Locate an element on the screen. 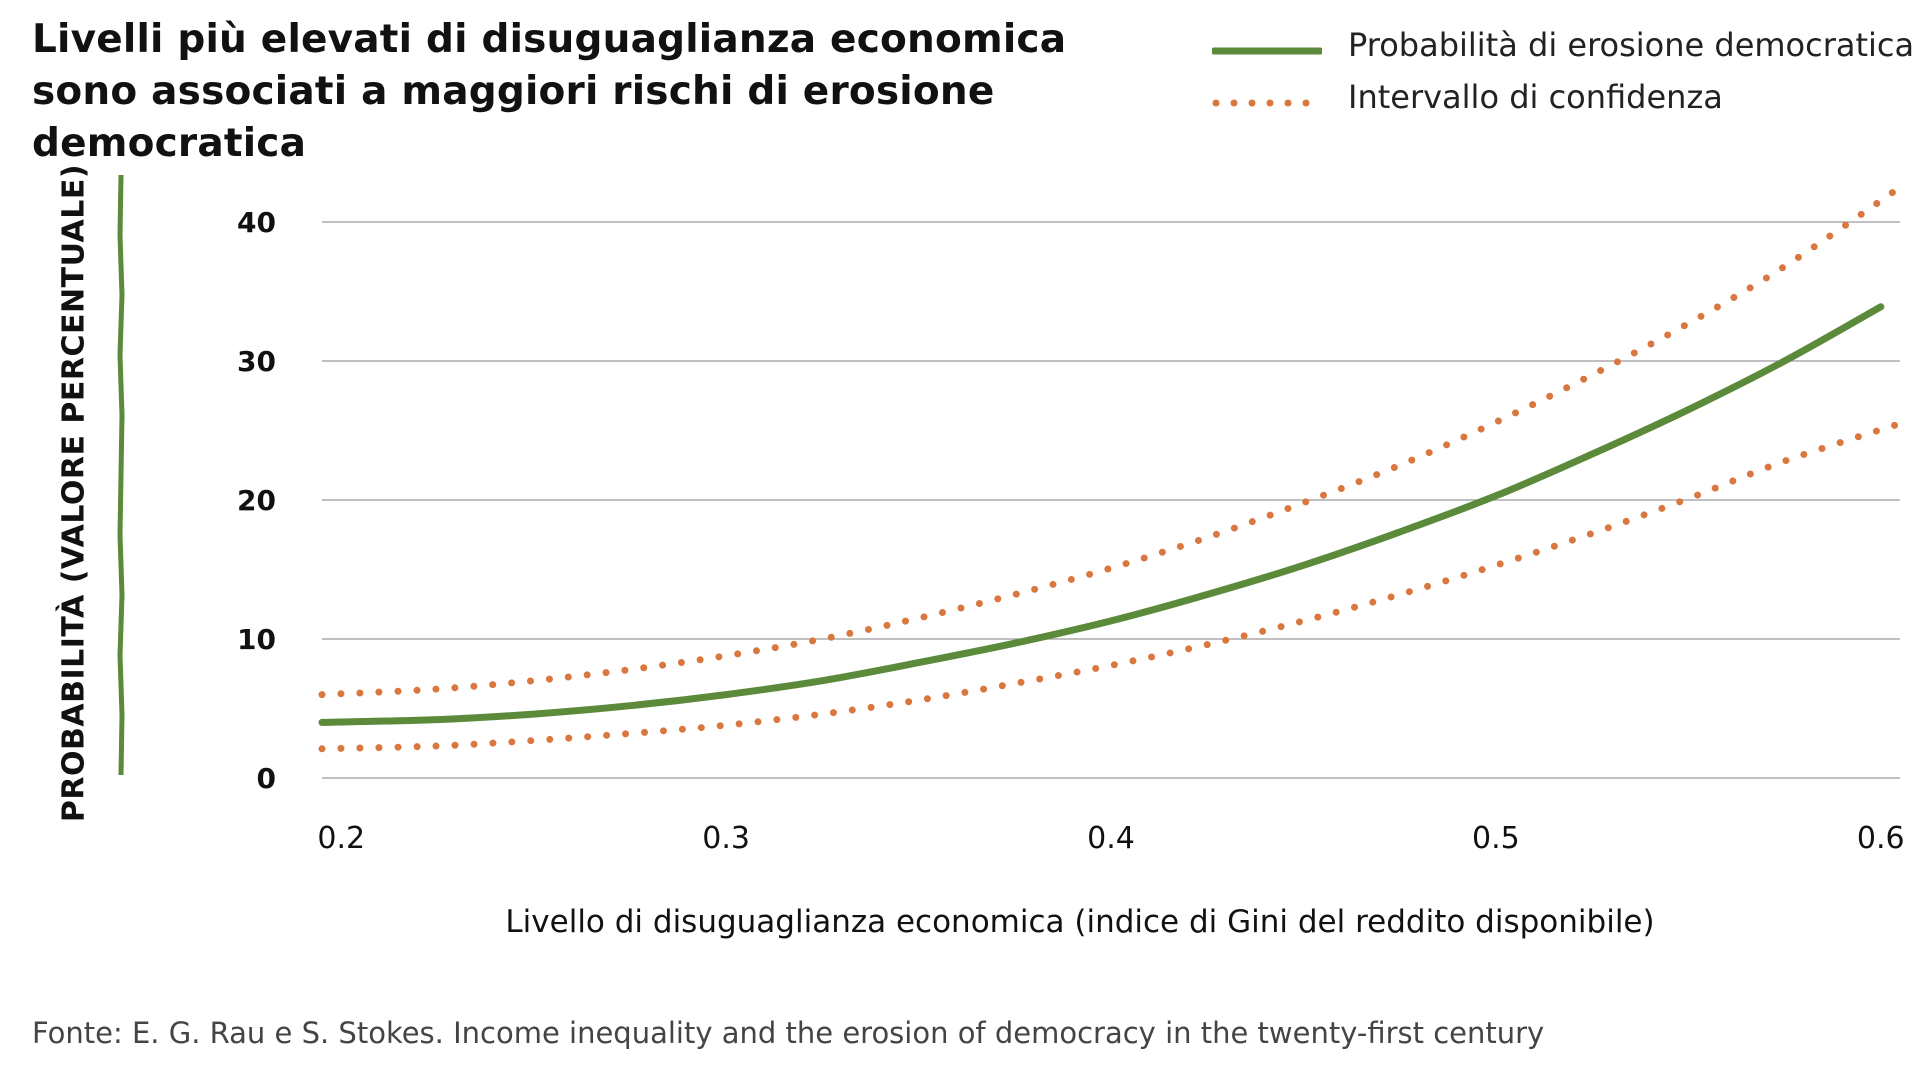 The height and width of the screenshot is (1065, 1920). y-axis-brush-stroke is located at coordinates (121, 475).